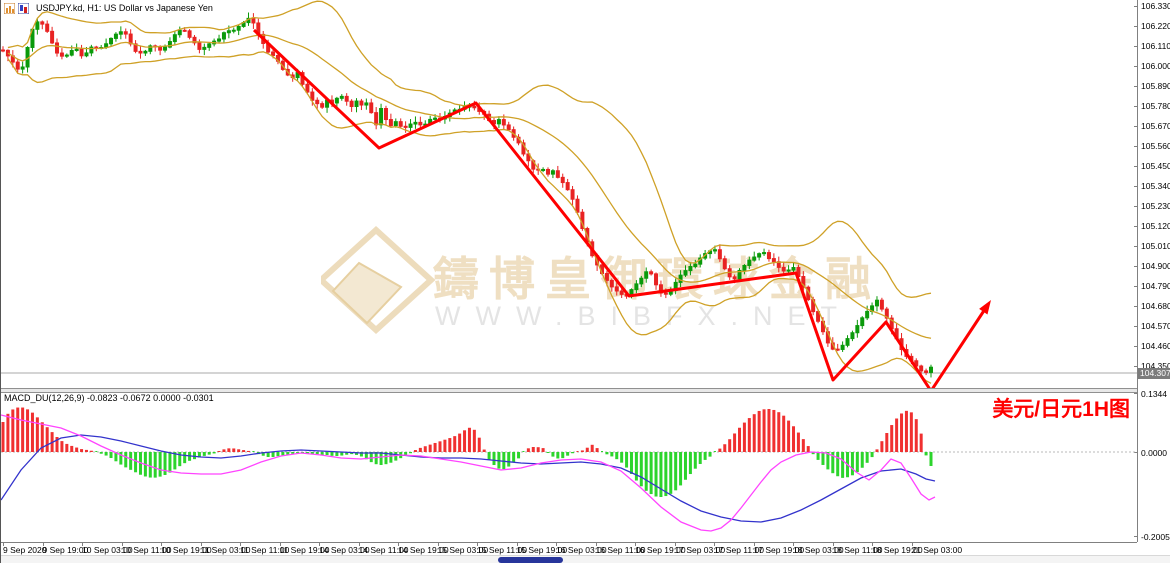  Describe the element at coordinates (383, 550) in the screenshot. I see `time-axis-label: 14 Sep 11:00` at that location.